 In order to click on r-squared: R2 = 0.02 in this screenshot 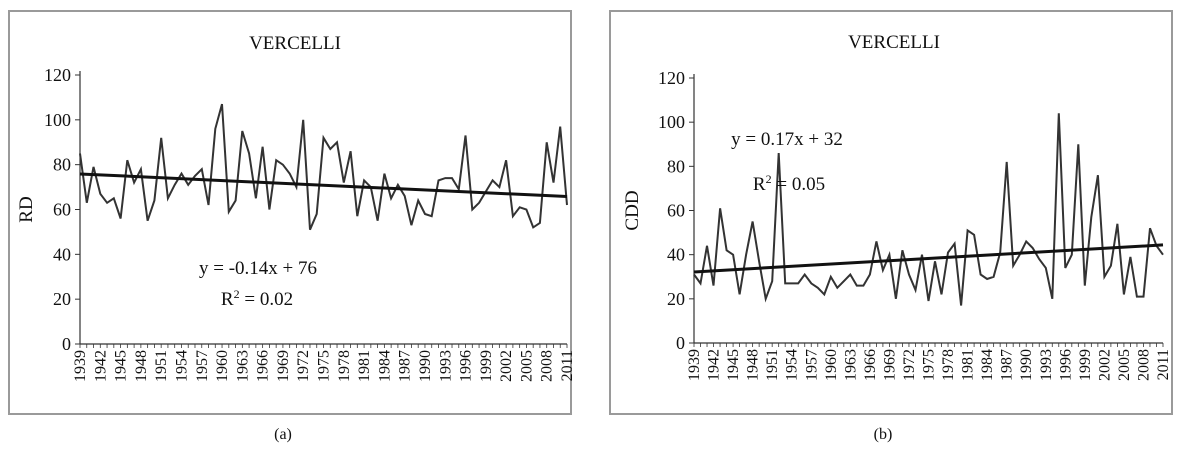, I will do `click(257, 298)`.